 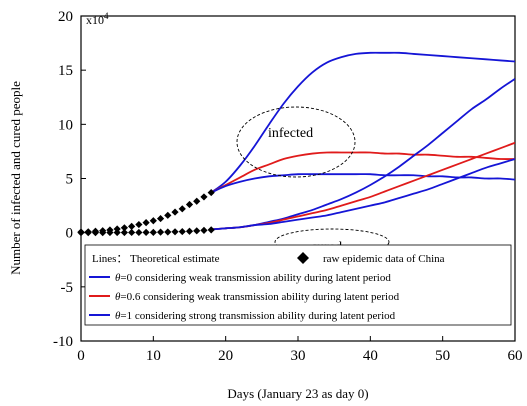 What do you see at coordinates (65, 71) in the screenshot?
I see `y-tick-label: 15` at bounding box center [65, 71].